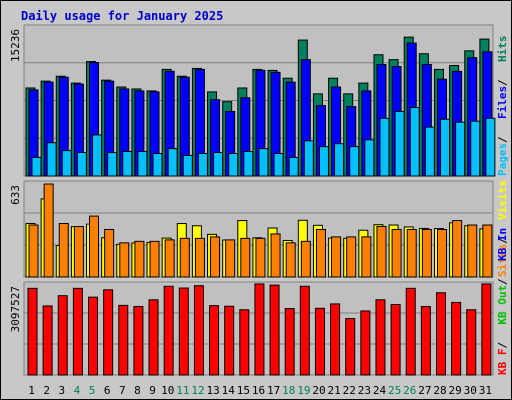 The image size is (512, 400). Describe the element at coordinates (15, 309) in the screenshot. I see `scale-label-3: 3097527` at that location.